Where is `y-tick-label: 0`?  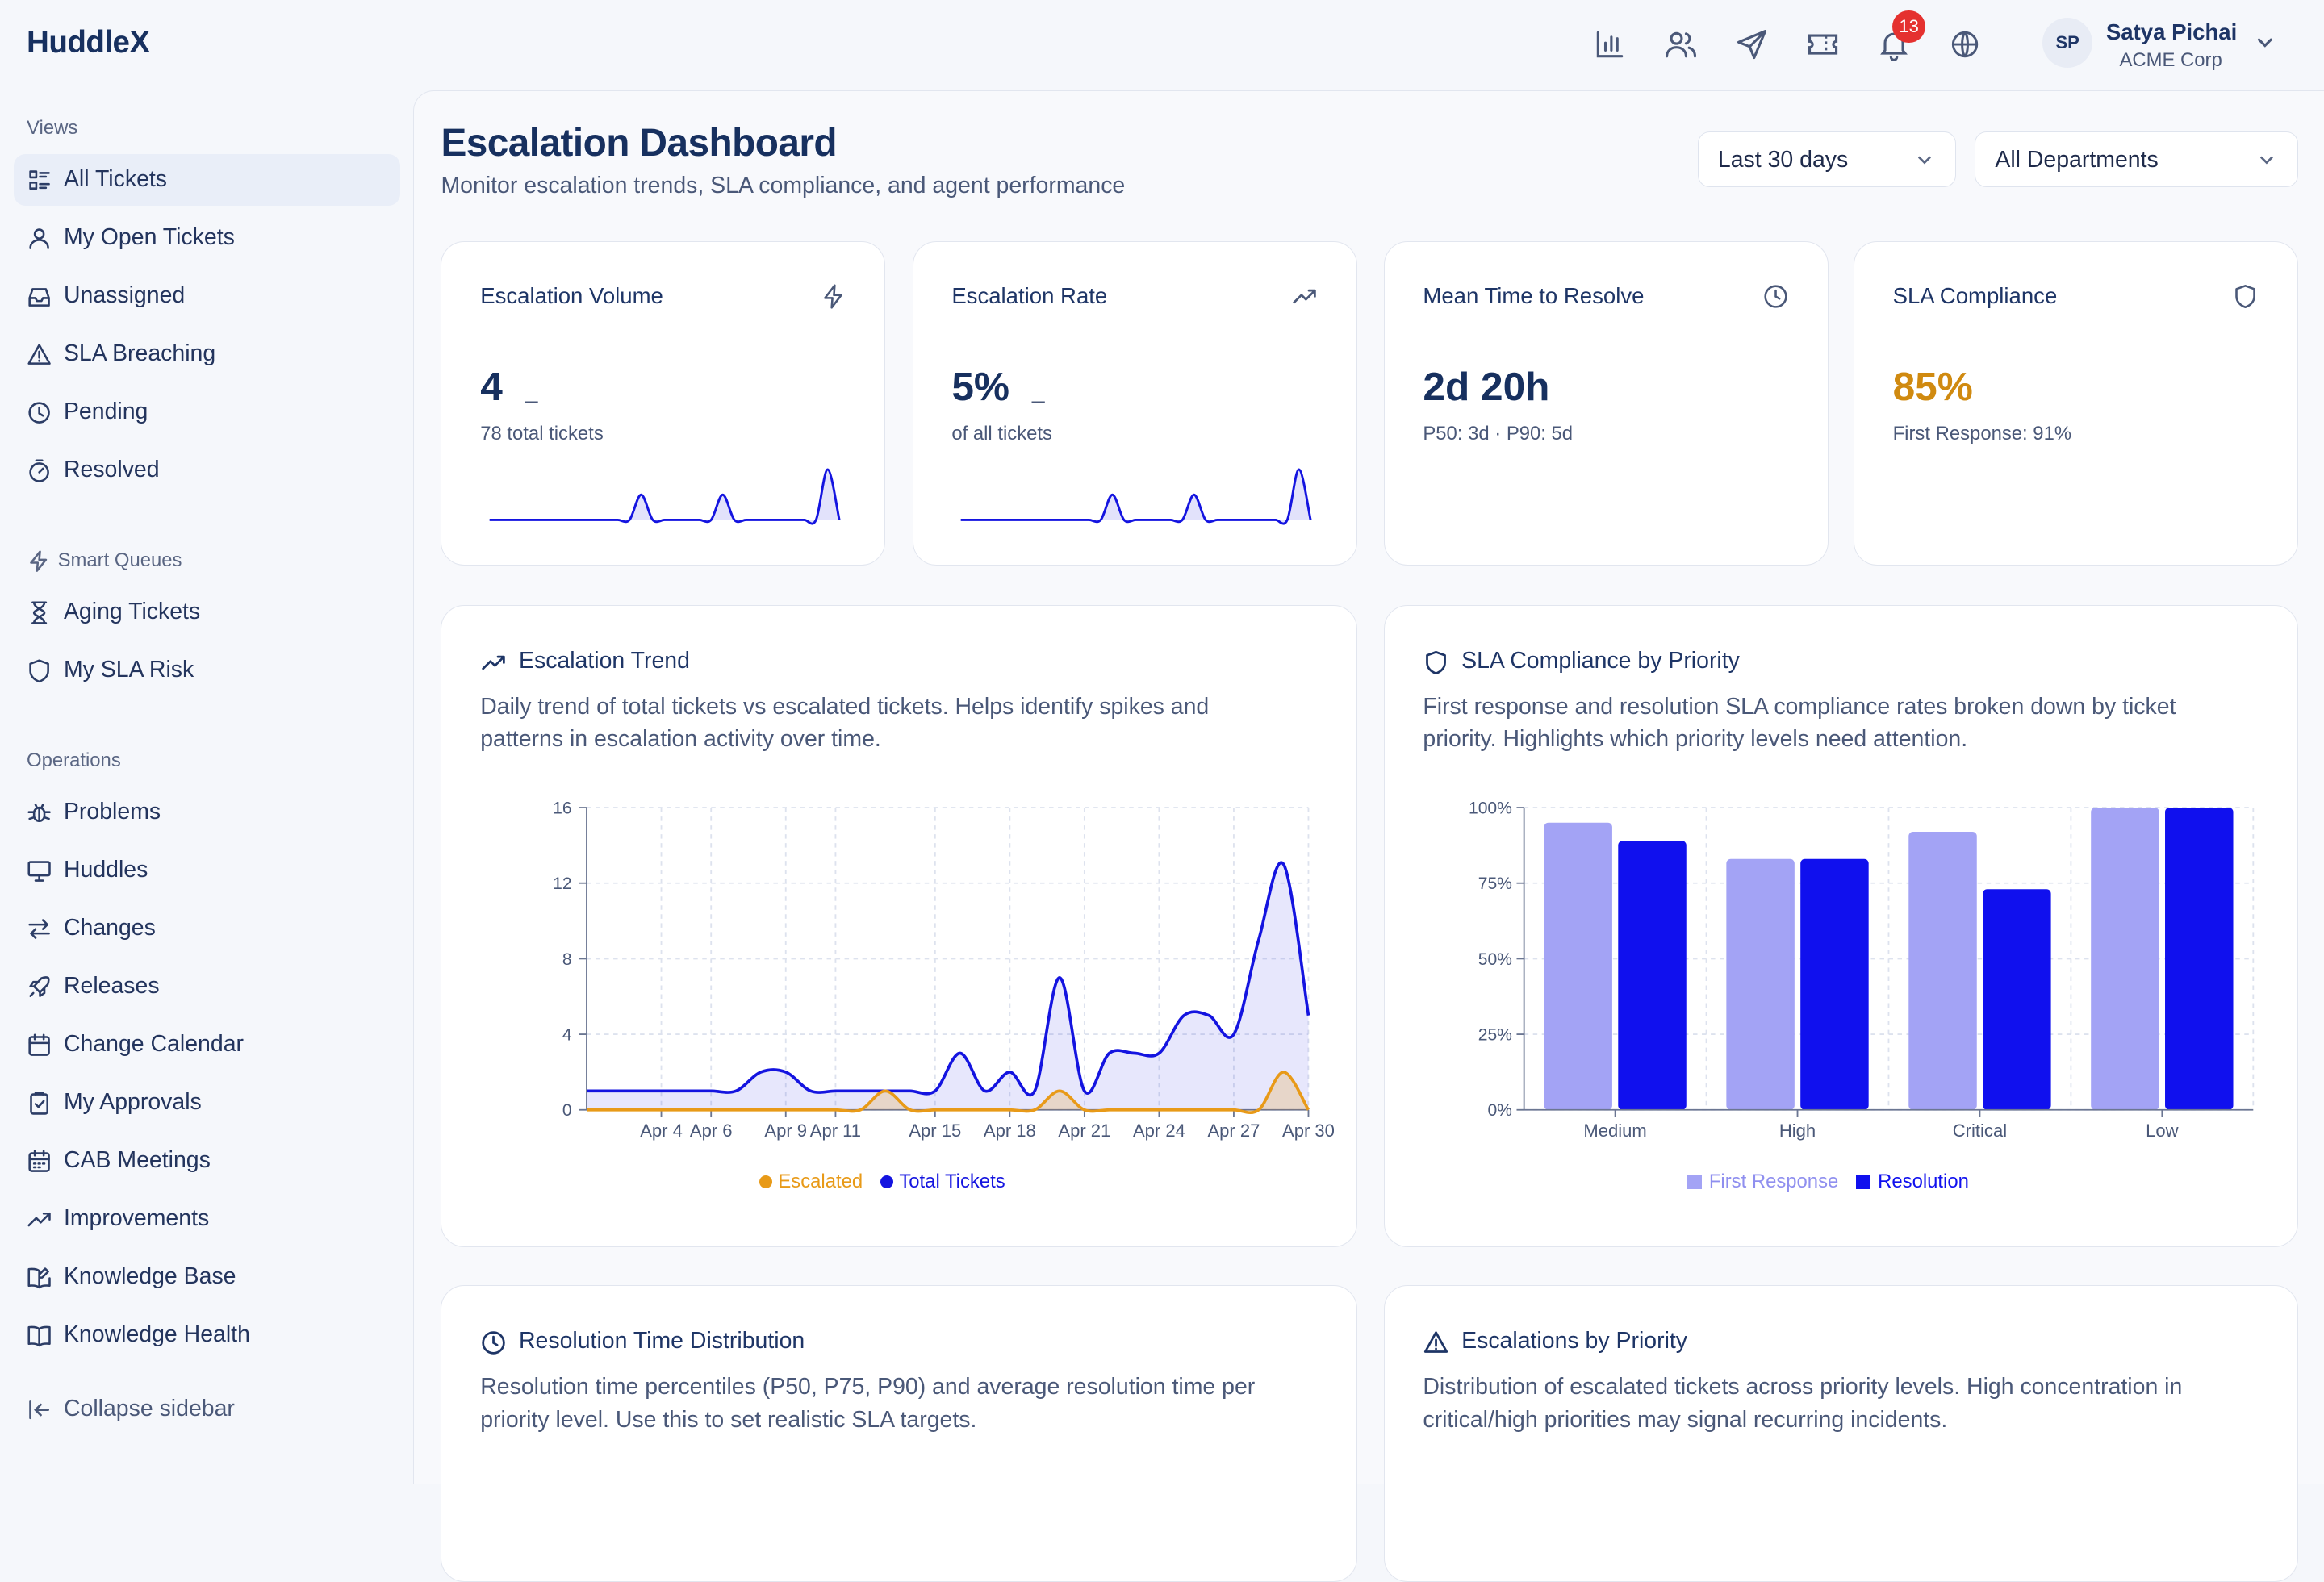 y-tick-label: 0 is located at coordinates (567, 1110).